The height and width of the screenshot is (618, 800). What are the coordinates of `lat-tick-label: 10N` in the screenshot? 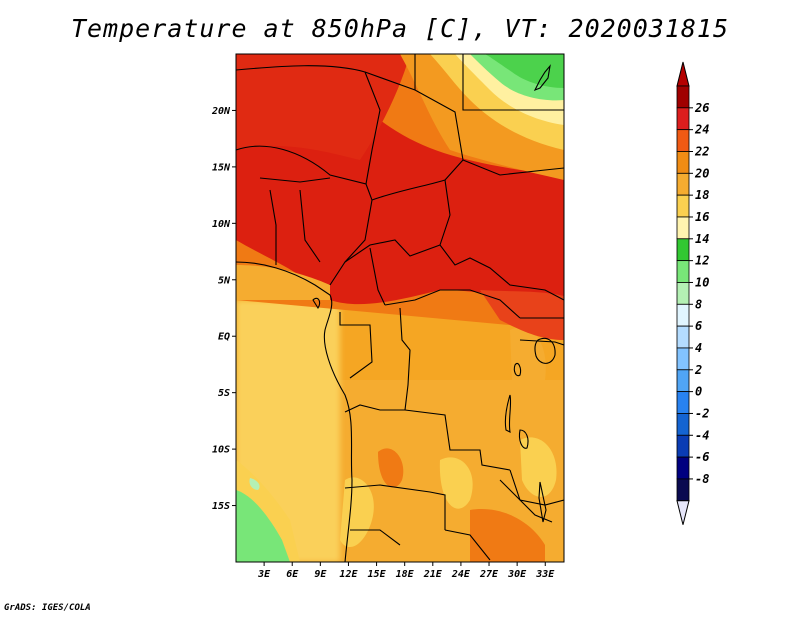 It's located at (221, 224).